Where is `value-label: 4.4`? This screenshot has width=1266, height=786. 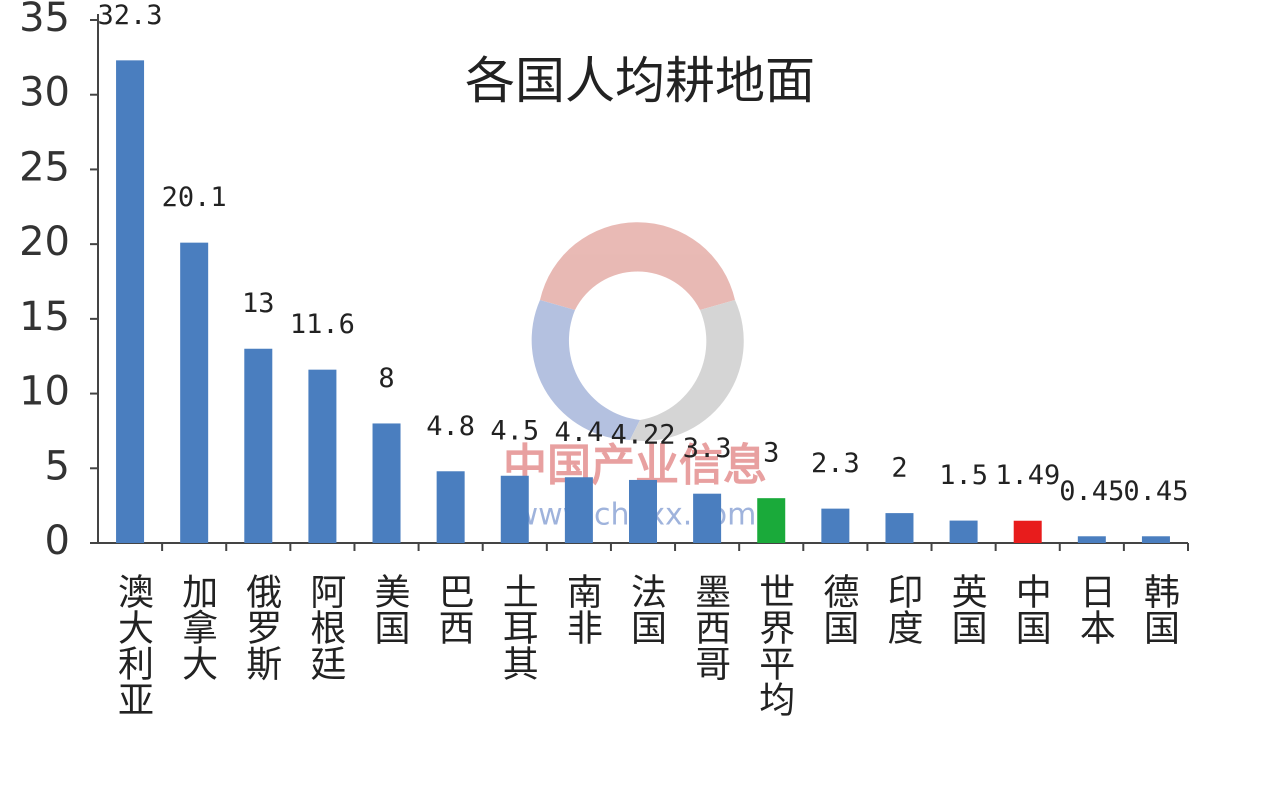 value-label: 4.4 is located at coordinates (578, 432).